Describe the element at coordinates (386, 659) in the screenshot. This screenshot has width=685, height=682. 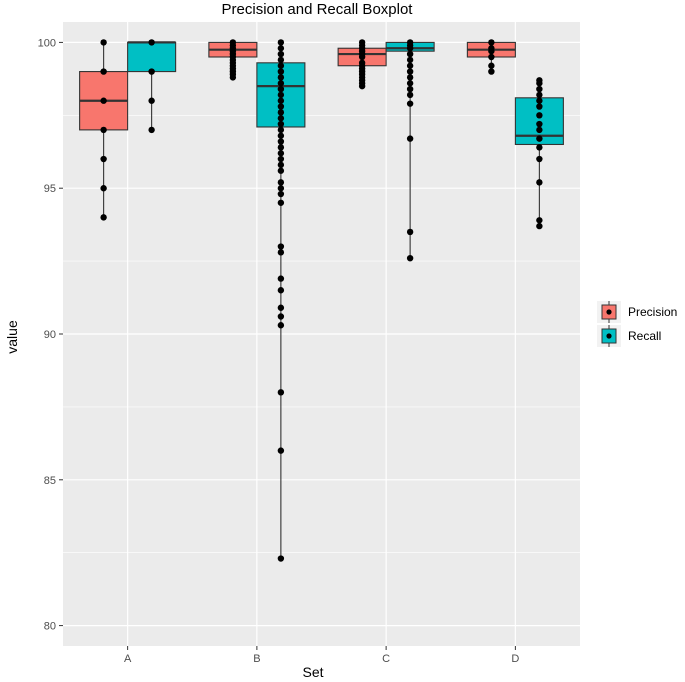
I see `x-tick-label: C` at that location.